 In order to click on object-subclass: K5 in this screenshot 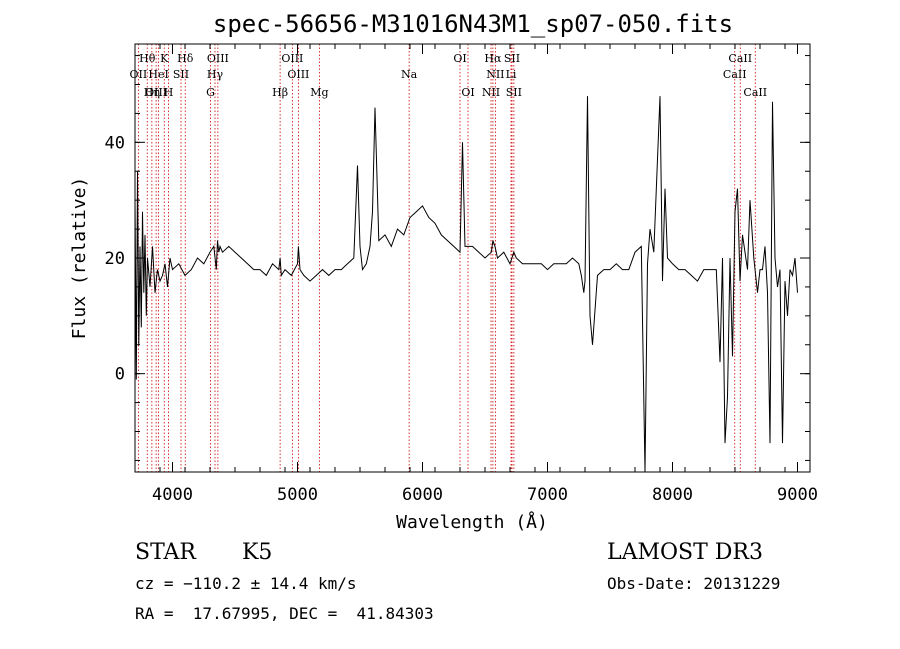, I will do `click(257, 552)`.